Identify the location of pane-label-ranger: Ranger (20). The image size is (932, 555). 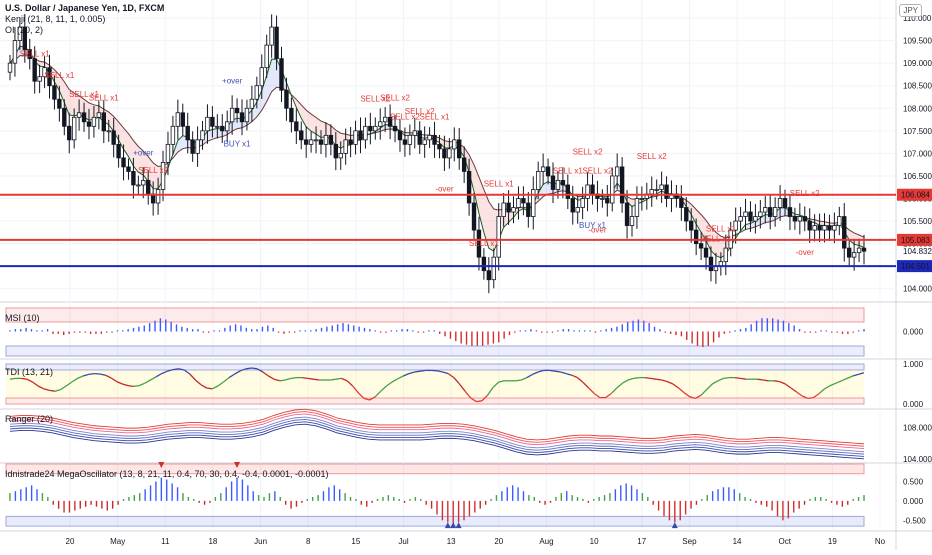
(29, 419).